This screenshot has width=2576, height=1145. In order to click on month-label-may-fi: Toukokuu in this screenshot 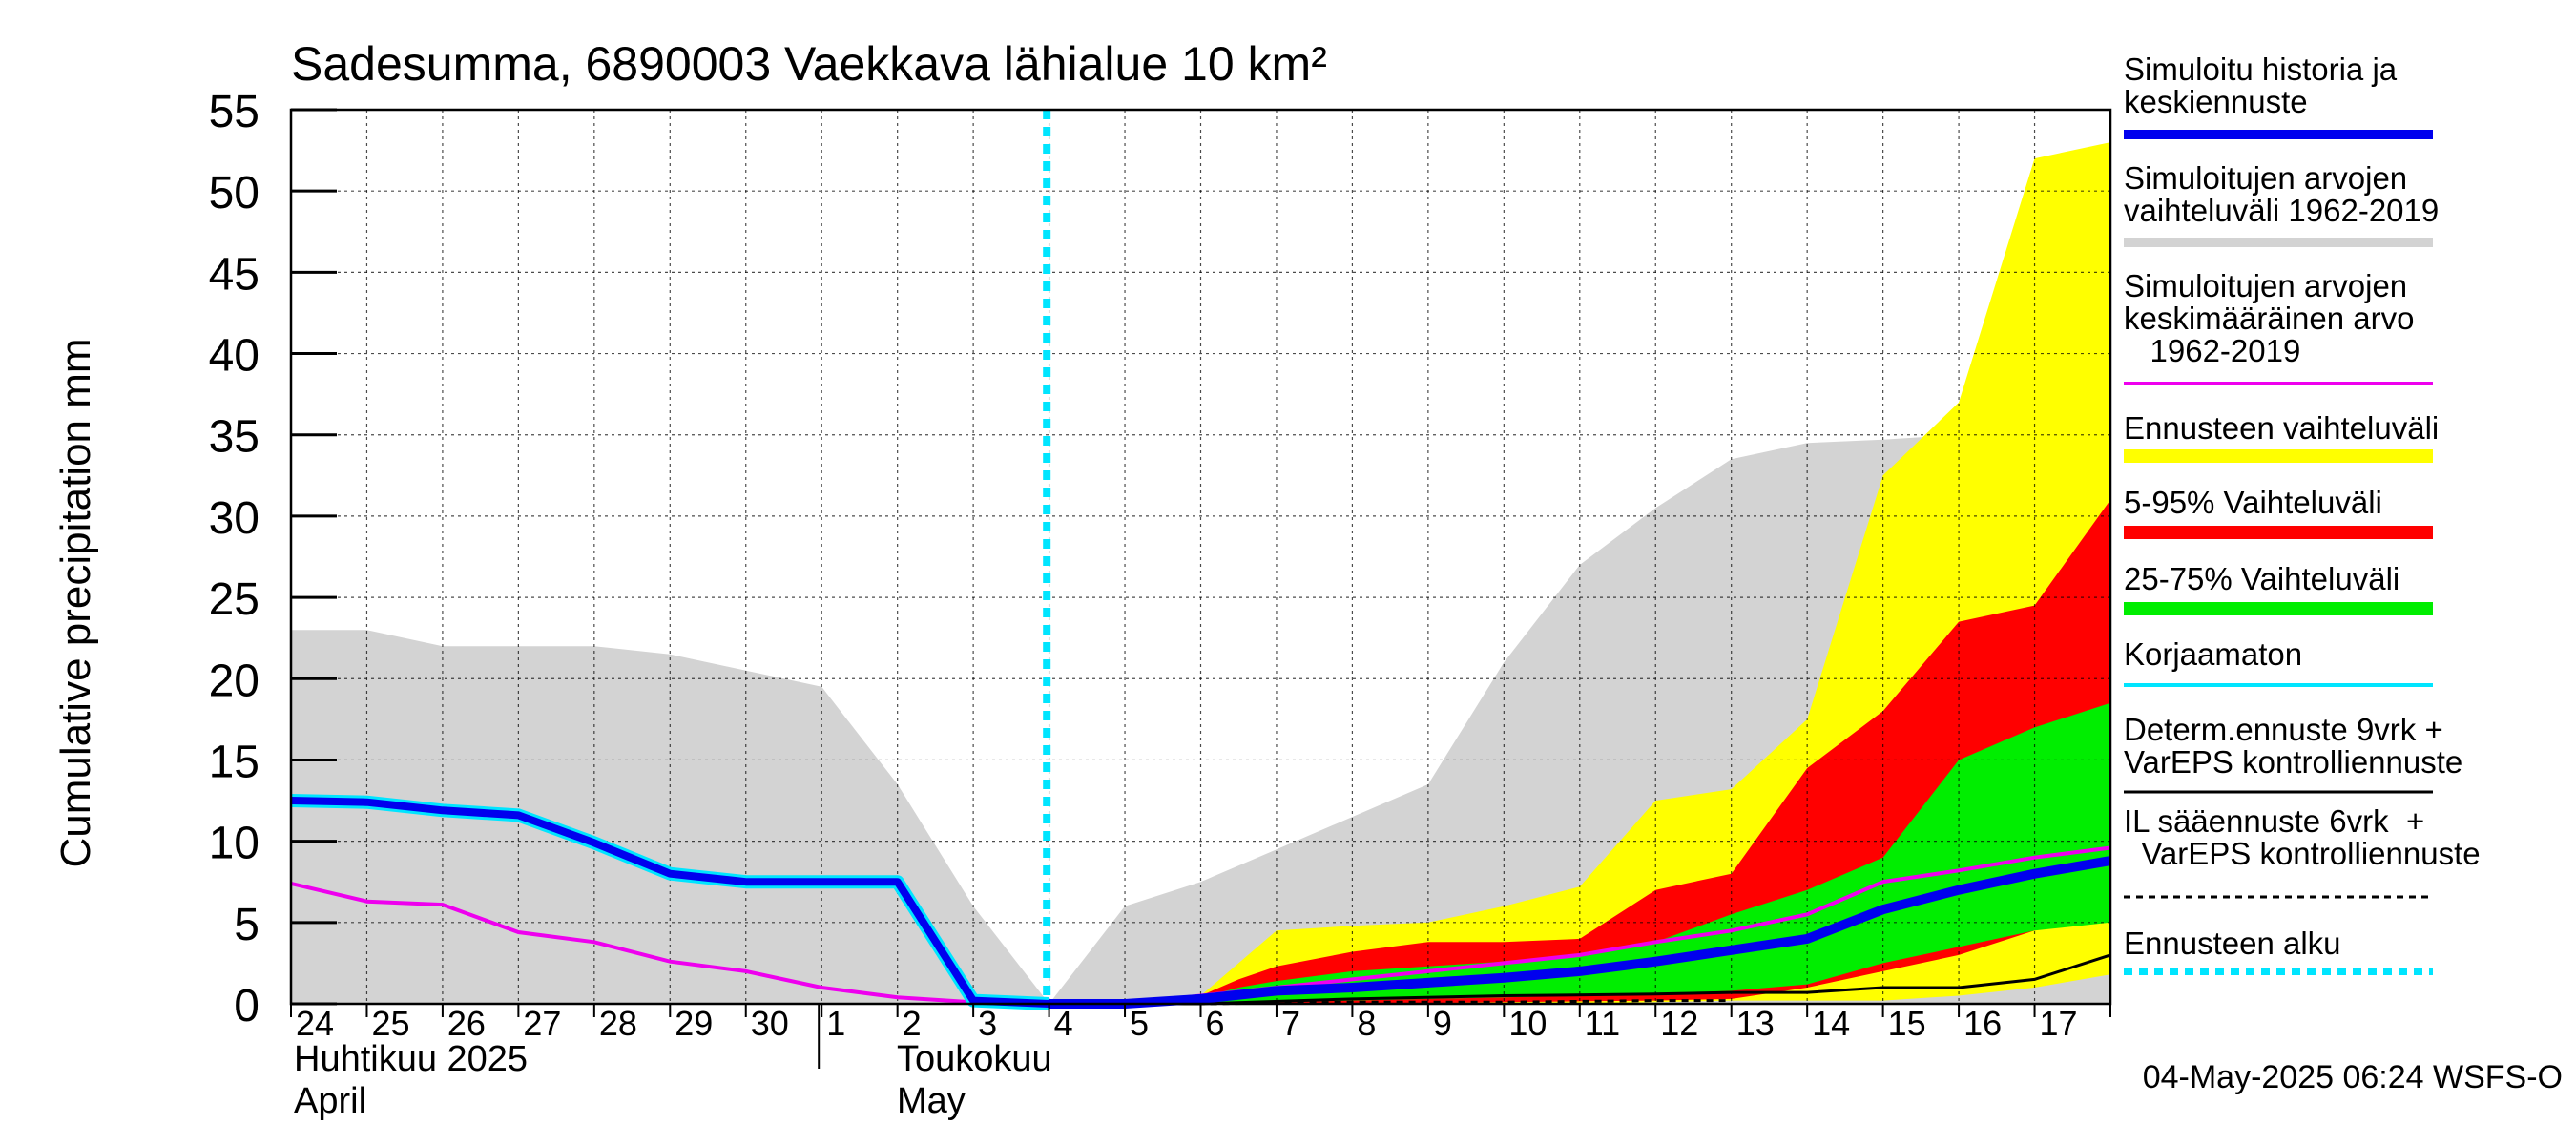, I will do `click(974, 1059)`.